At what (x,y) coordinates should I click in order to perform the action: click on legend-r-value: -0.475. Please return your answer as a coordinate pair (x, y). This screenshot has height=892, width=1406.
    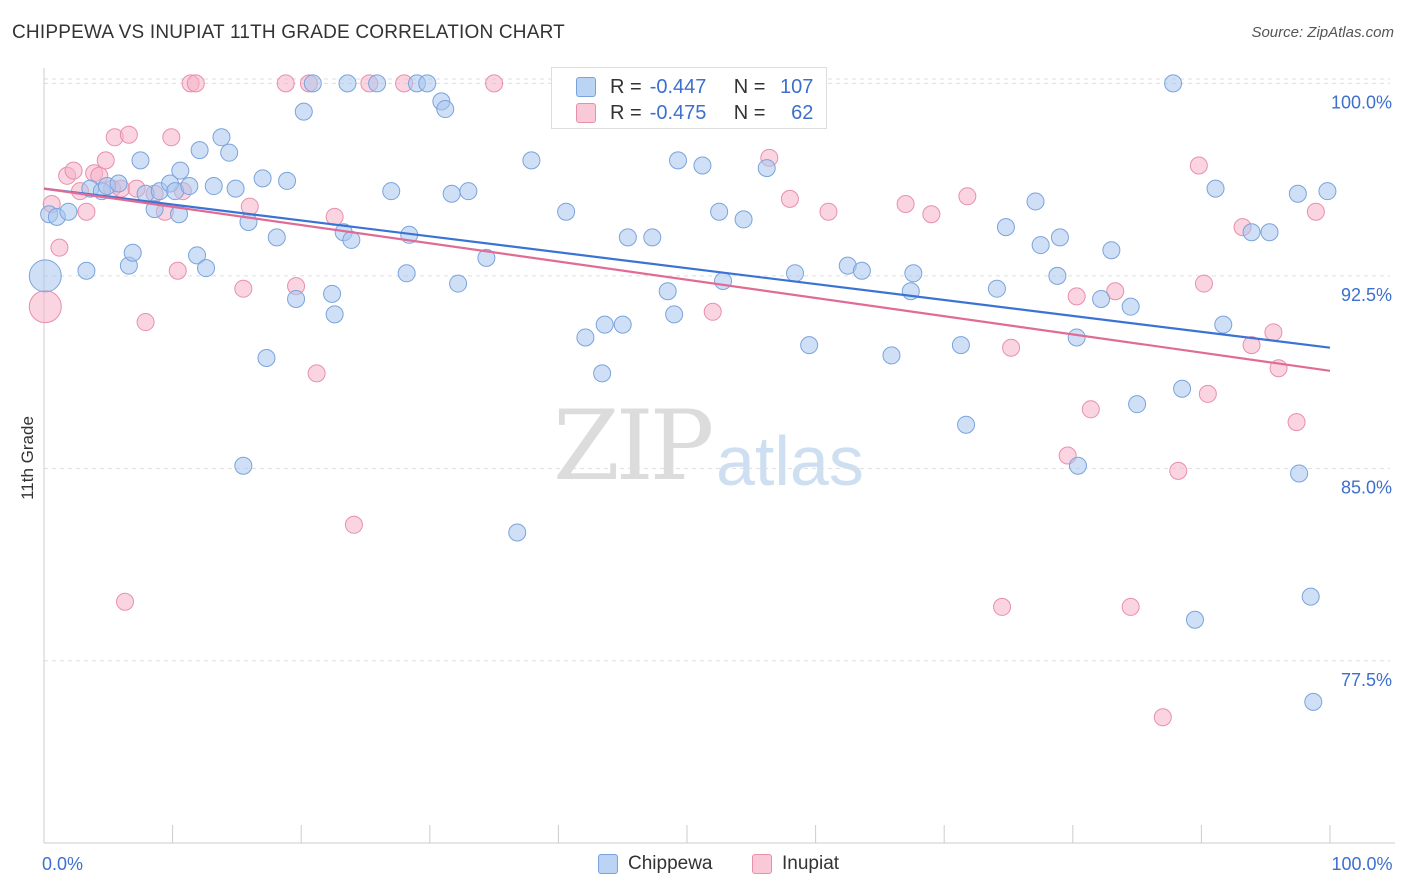
    Looking at the image, I should click on (678, 112).